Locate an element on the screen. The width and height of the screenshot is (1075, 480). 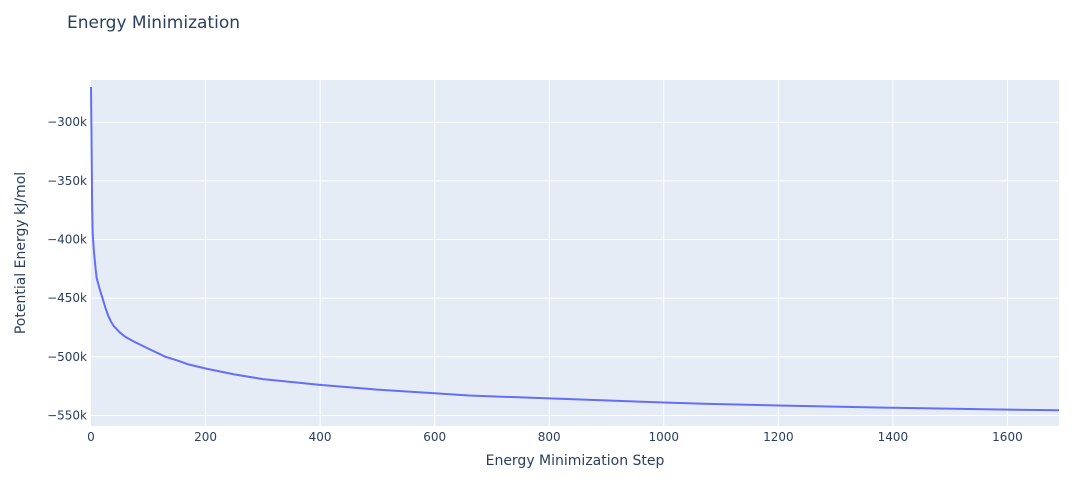
y-axis-label: Potential Energy kJ/mol is located at coordinates (21, 253).